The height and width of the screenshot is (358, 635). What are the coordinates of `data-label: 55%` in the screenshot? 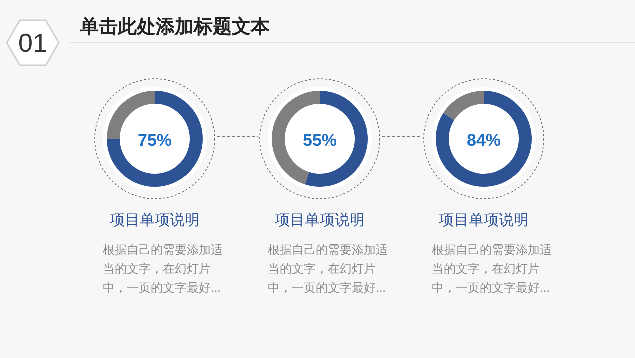 It's located at (320, 140).